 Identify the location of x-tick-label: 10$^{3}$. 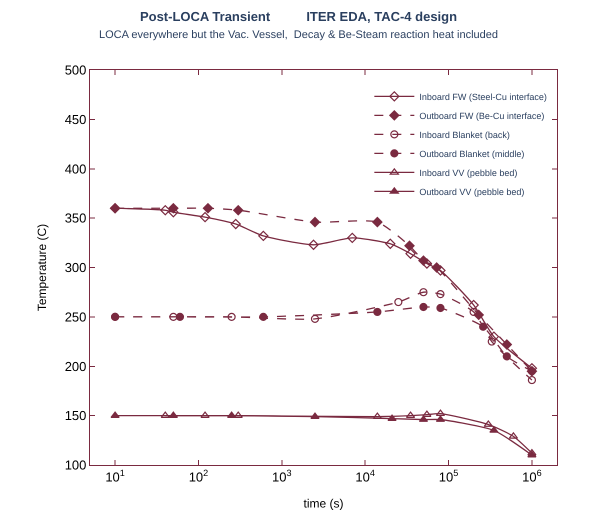
(282, 476).